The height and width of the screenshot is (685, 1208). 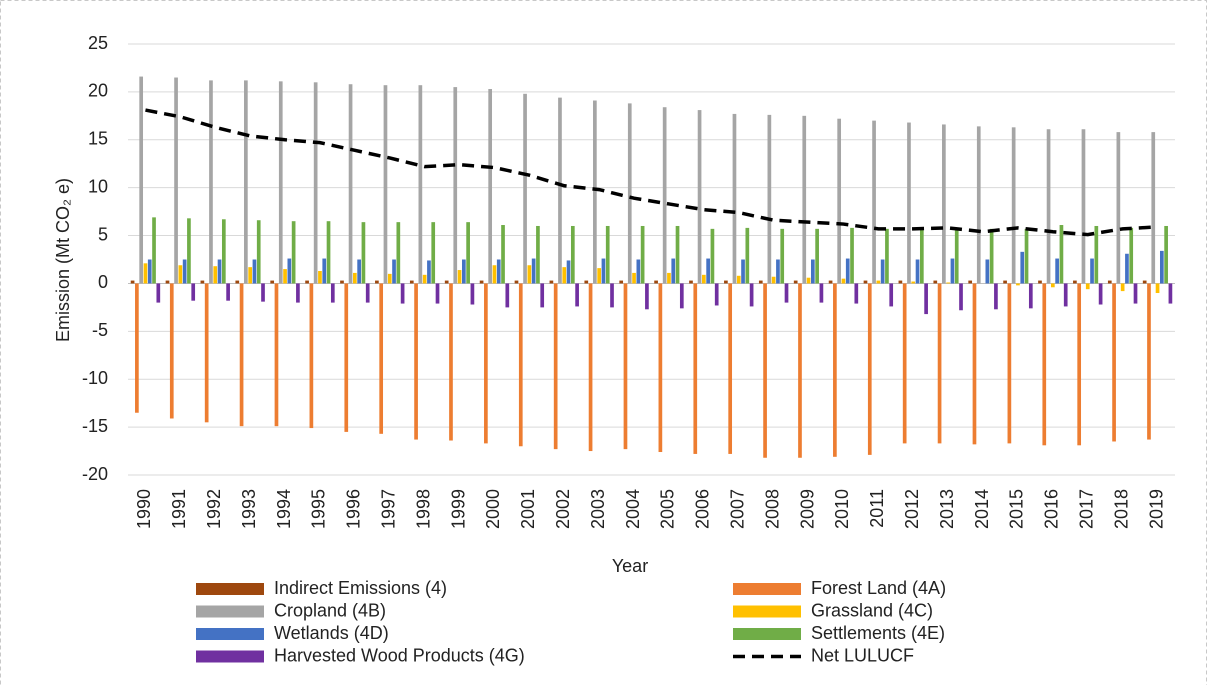 I want to click on x-tick-label: 1990, so click(x=144, y=509).